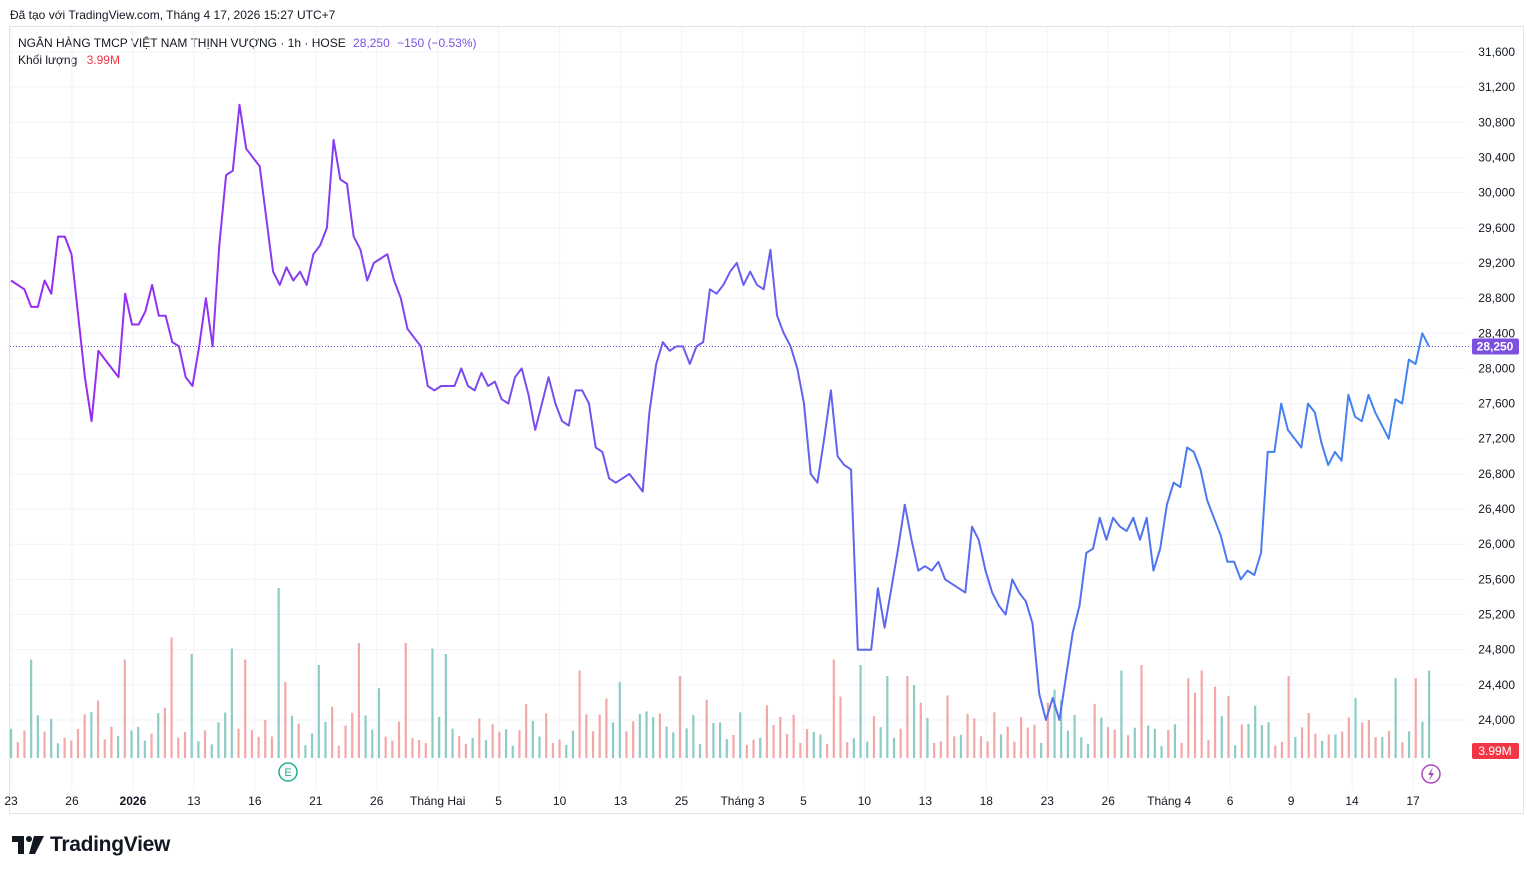  What do you see at coordinates (742, 801) in the screenshot?
I see `x-tick-label: Tháng 3` at bounding box center [742, 801].